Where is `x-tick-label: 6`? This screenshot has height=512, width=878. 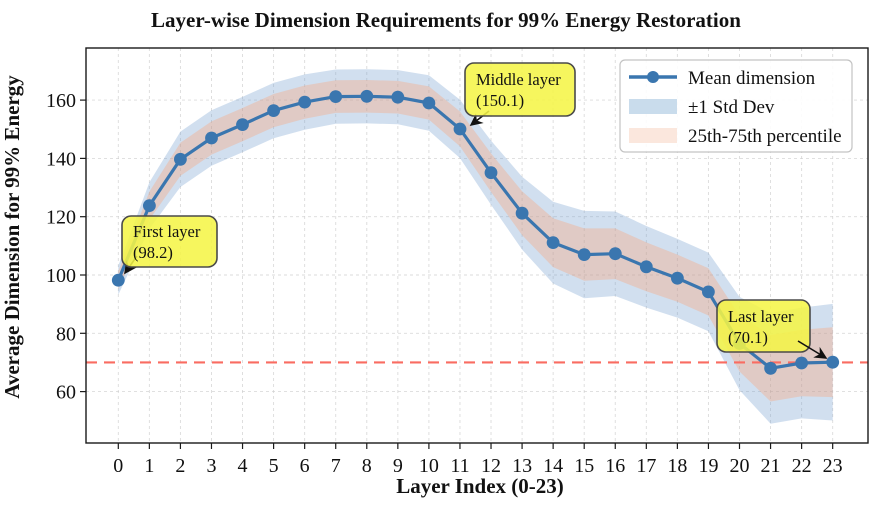
x-tick-label: 6 is located at coordinates (305, 466).